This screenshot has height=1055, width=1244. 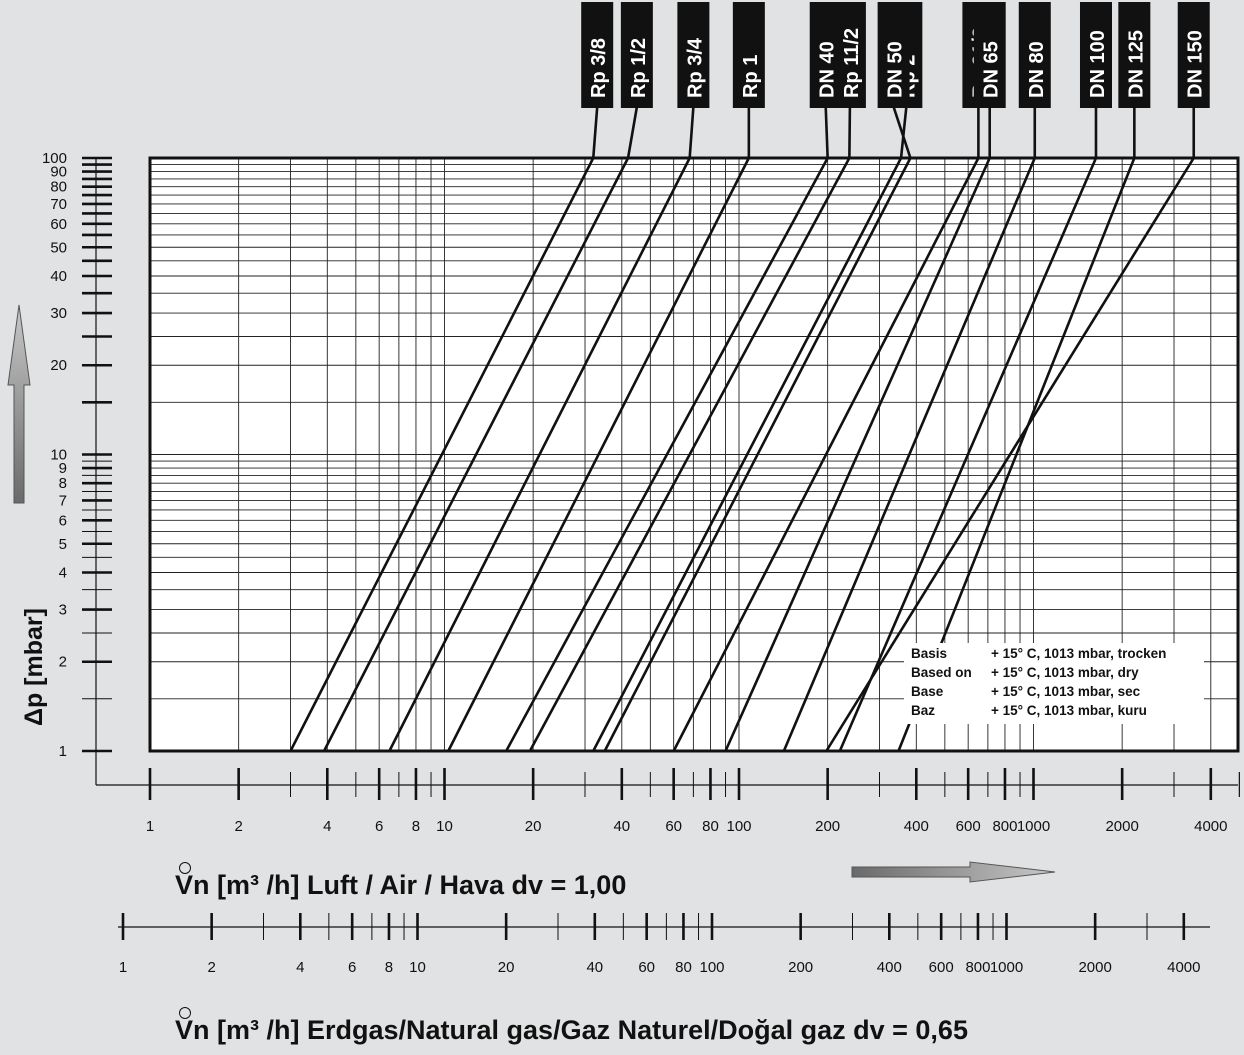 I want to click on x-tick-label-gas: 80, so click(x=683, y=967).